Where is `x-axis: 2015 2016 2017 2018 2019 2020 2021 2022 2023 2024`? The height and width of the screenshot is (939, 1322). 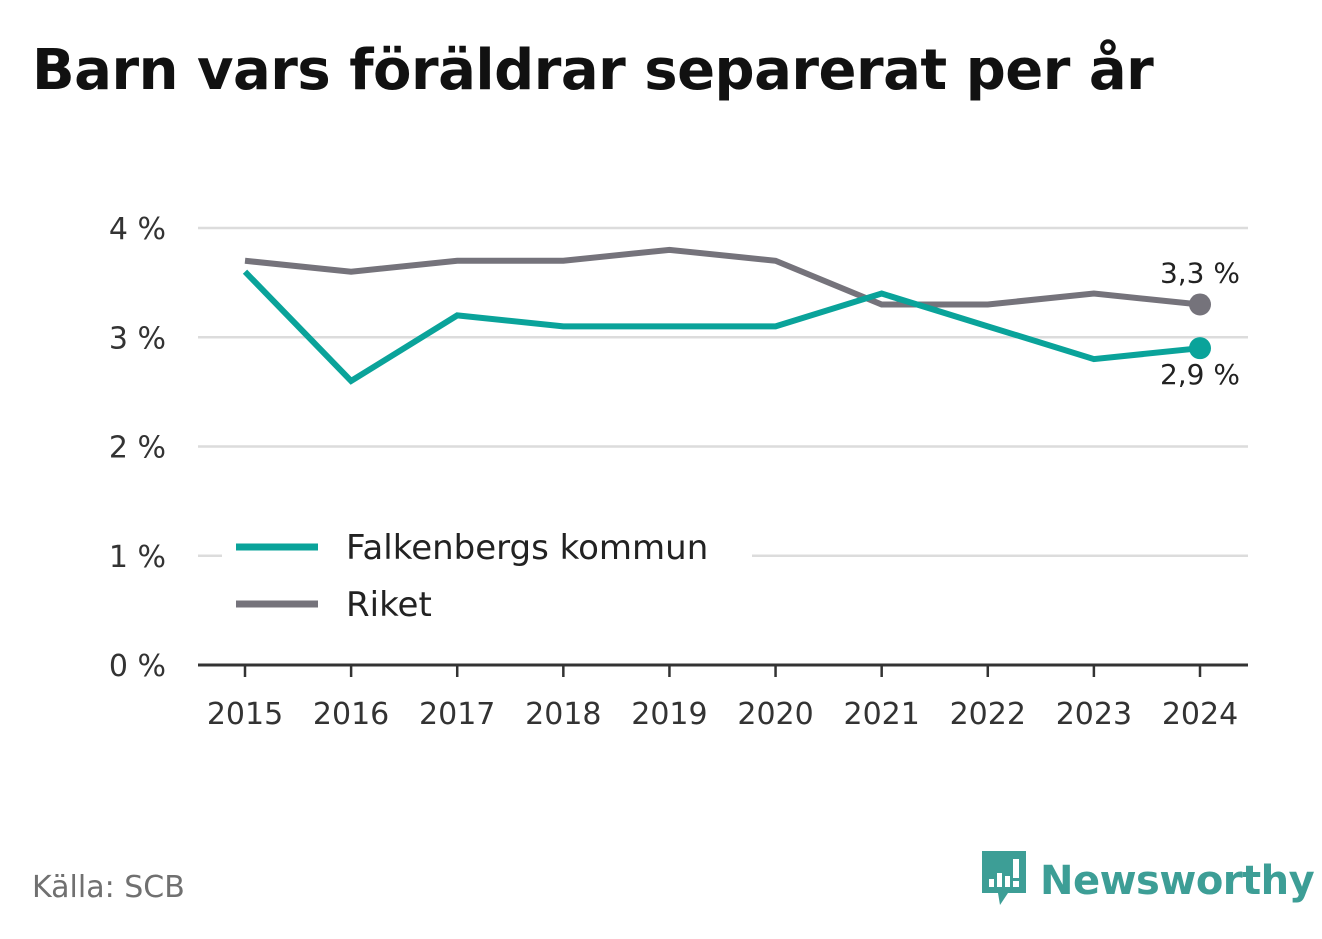
x-axis: 2015 2016 2017 2018 2019 2020 2021 2022 2023 2024 is located at coordinates (723, 697).